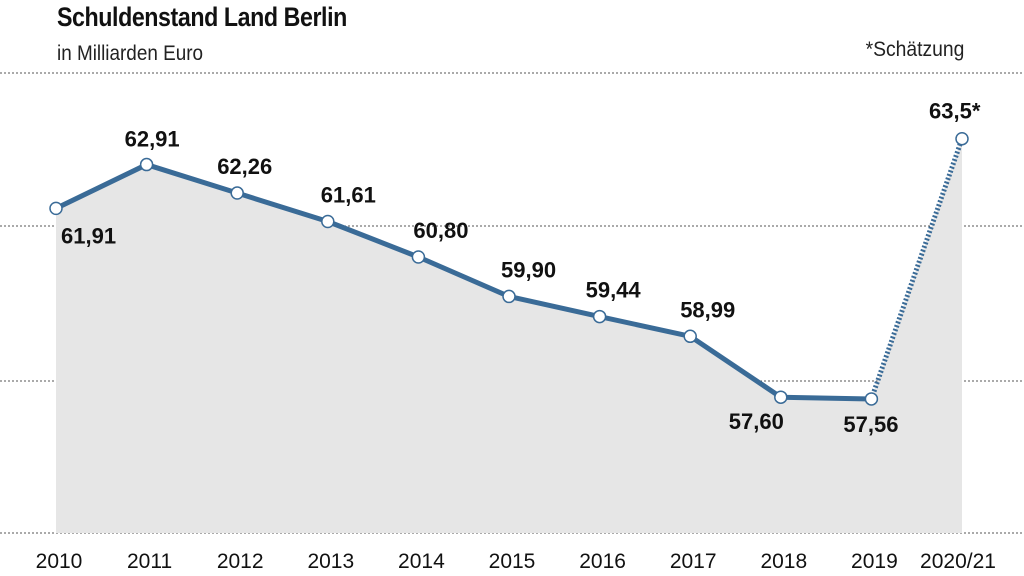 This screenshot has height=576, width=1024. Describe the element at coordinates (512, 561) in the screenshot. I see `x-tick-label: 2015` at that location.